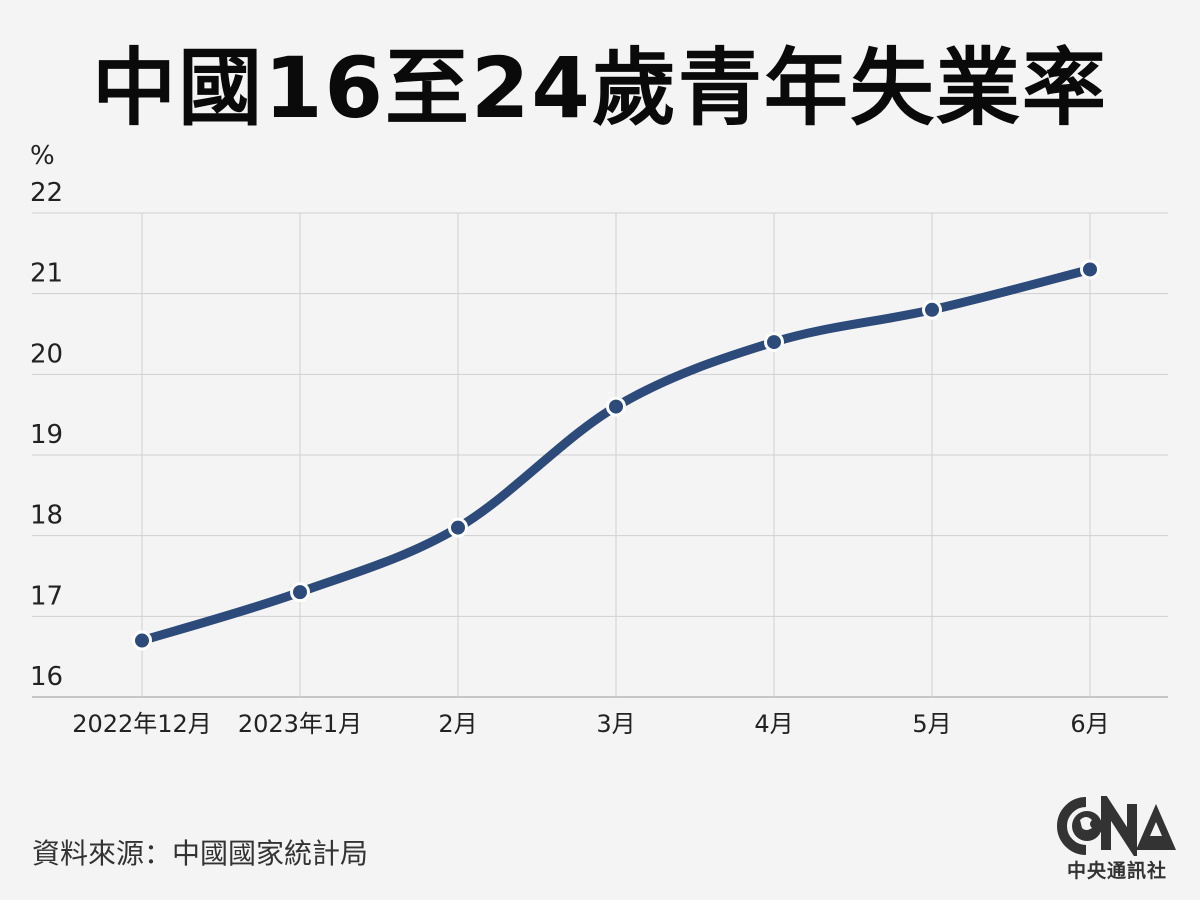 This screenshot has width=1200, height=900. Describe the element at coordinates (300, 724) in the screenshot. I see `x-tick-label: 2023年1月` at that location.